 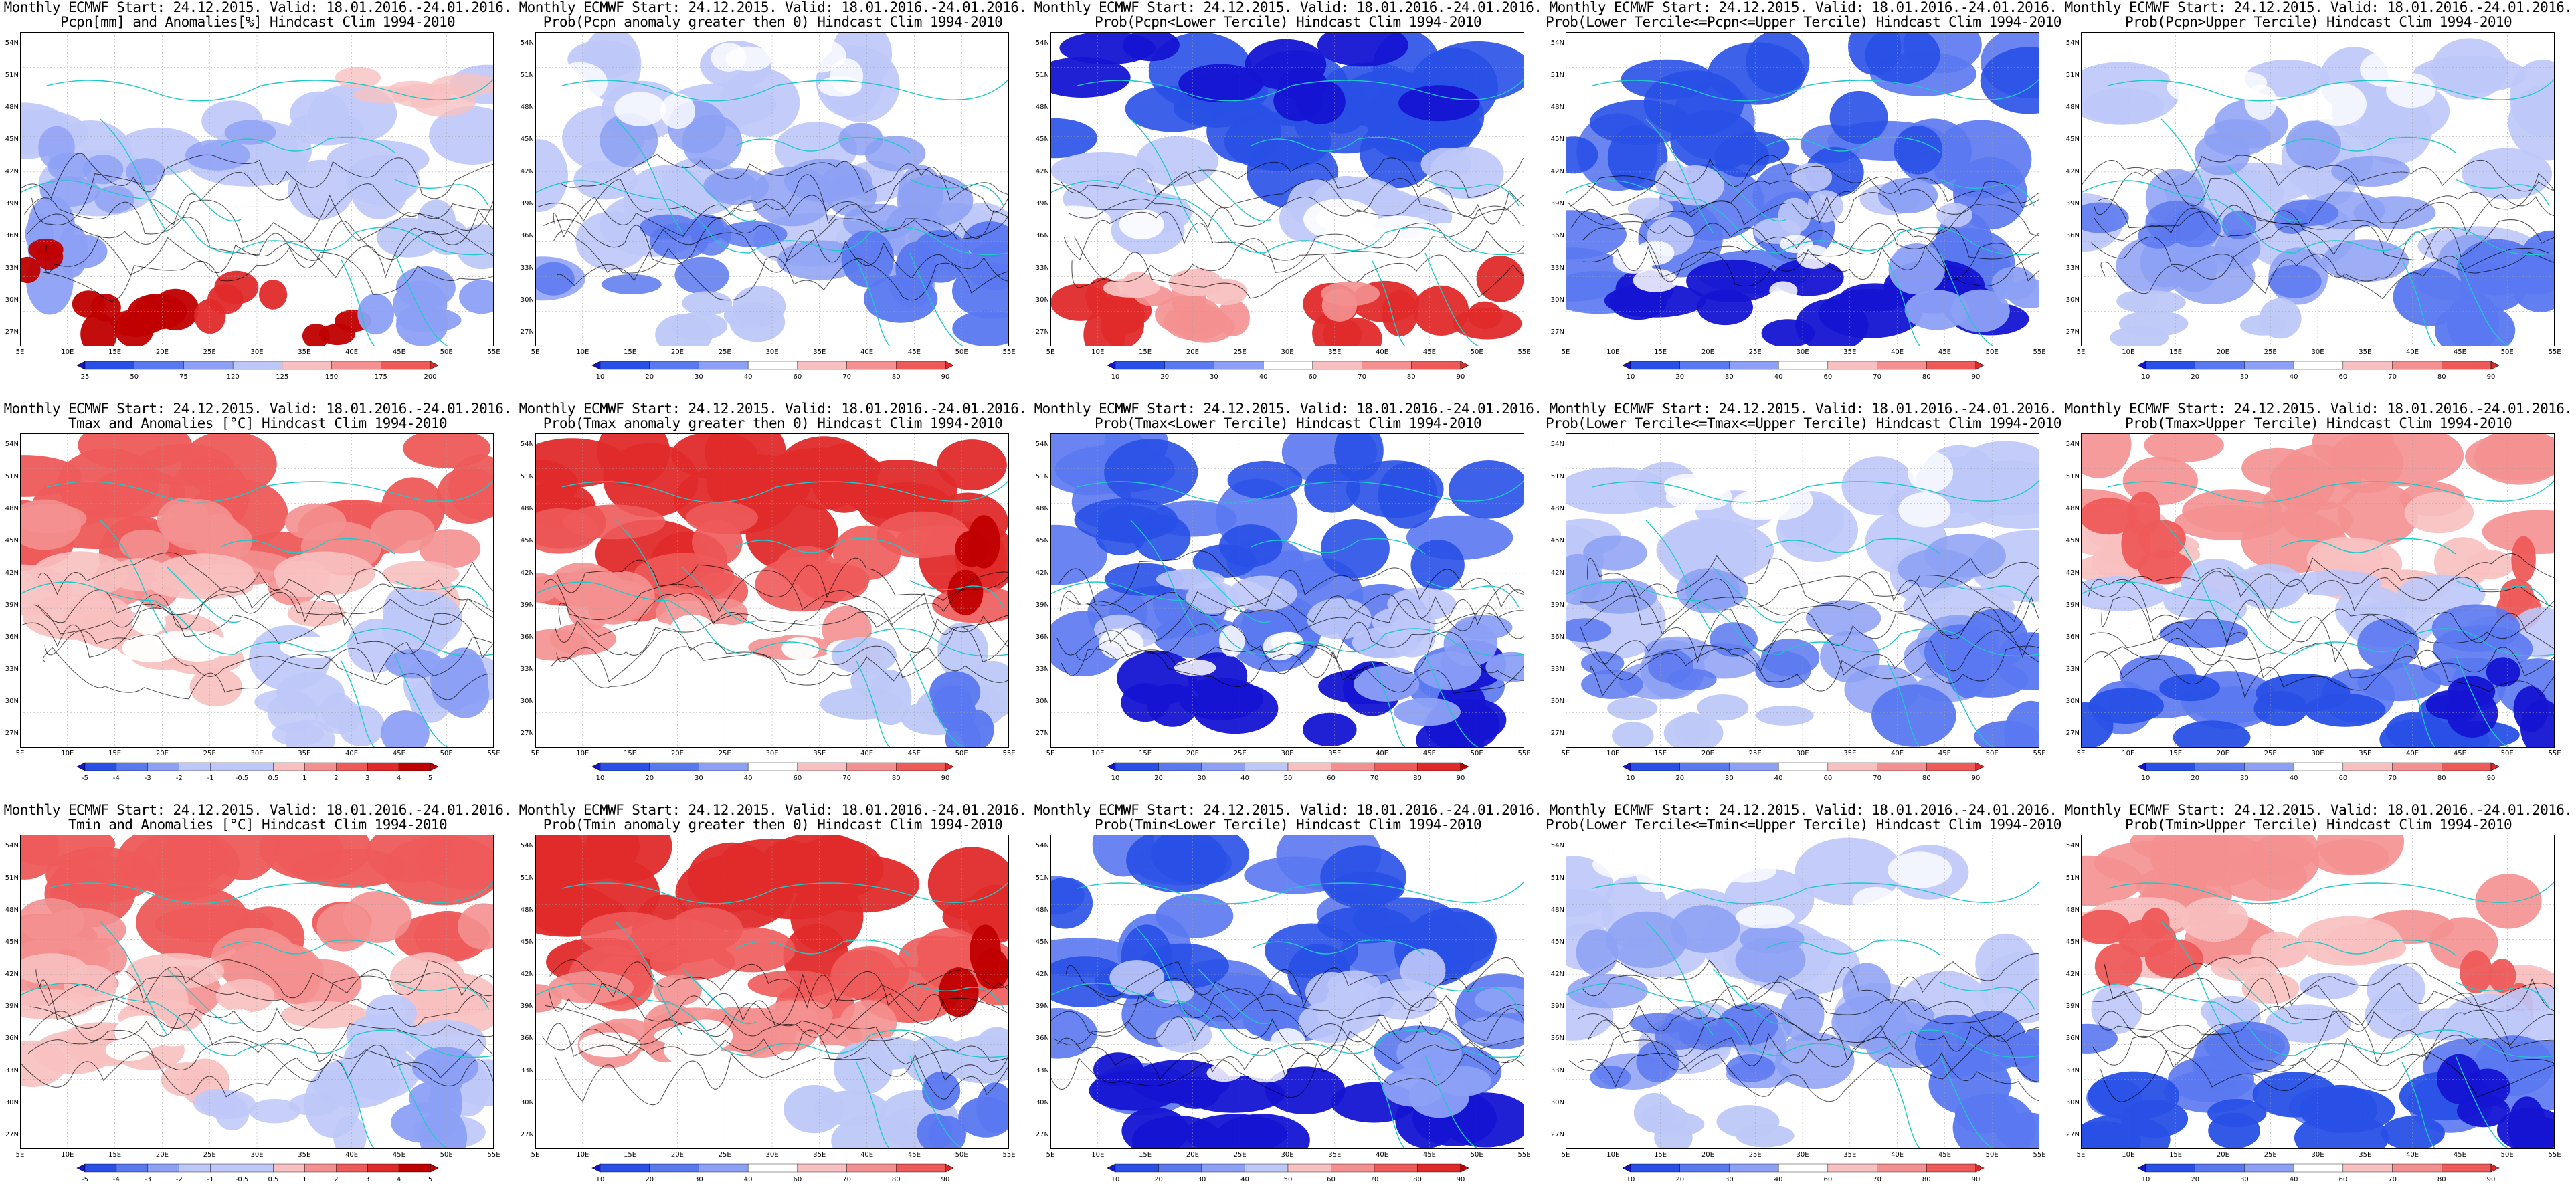 What do you see at coordinates (257, 1177) in the screenshot?
I see `colorbar: -5 -4 -3 -2 -1 -0.5 0.5 1 2 3 4 5` at bounding box center [257, 1177].